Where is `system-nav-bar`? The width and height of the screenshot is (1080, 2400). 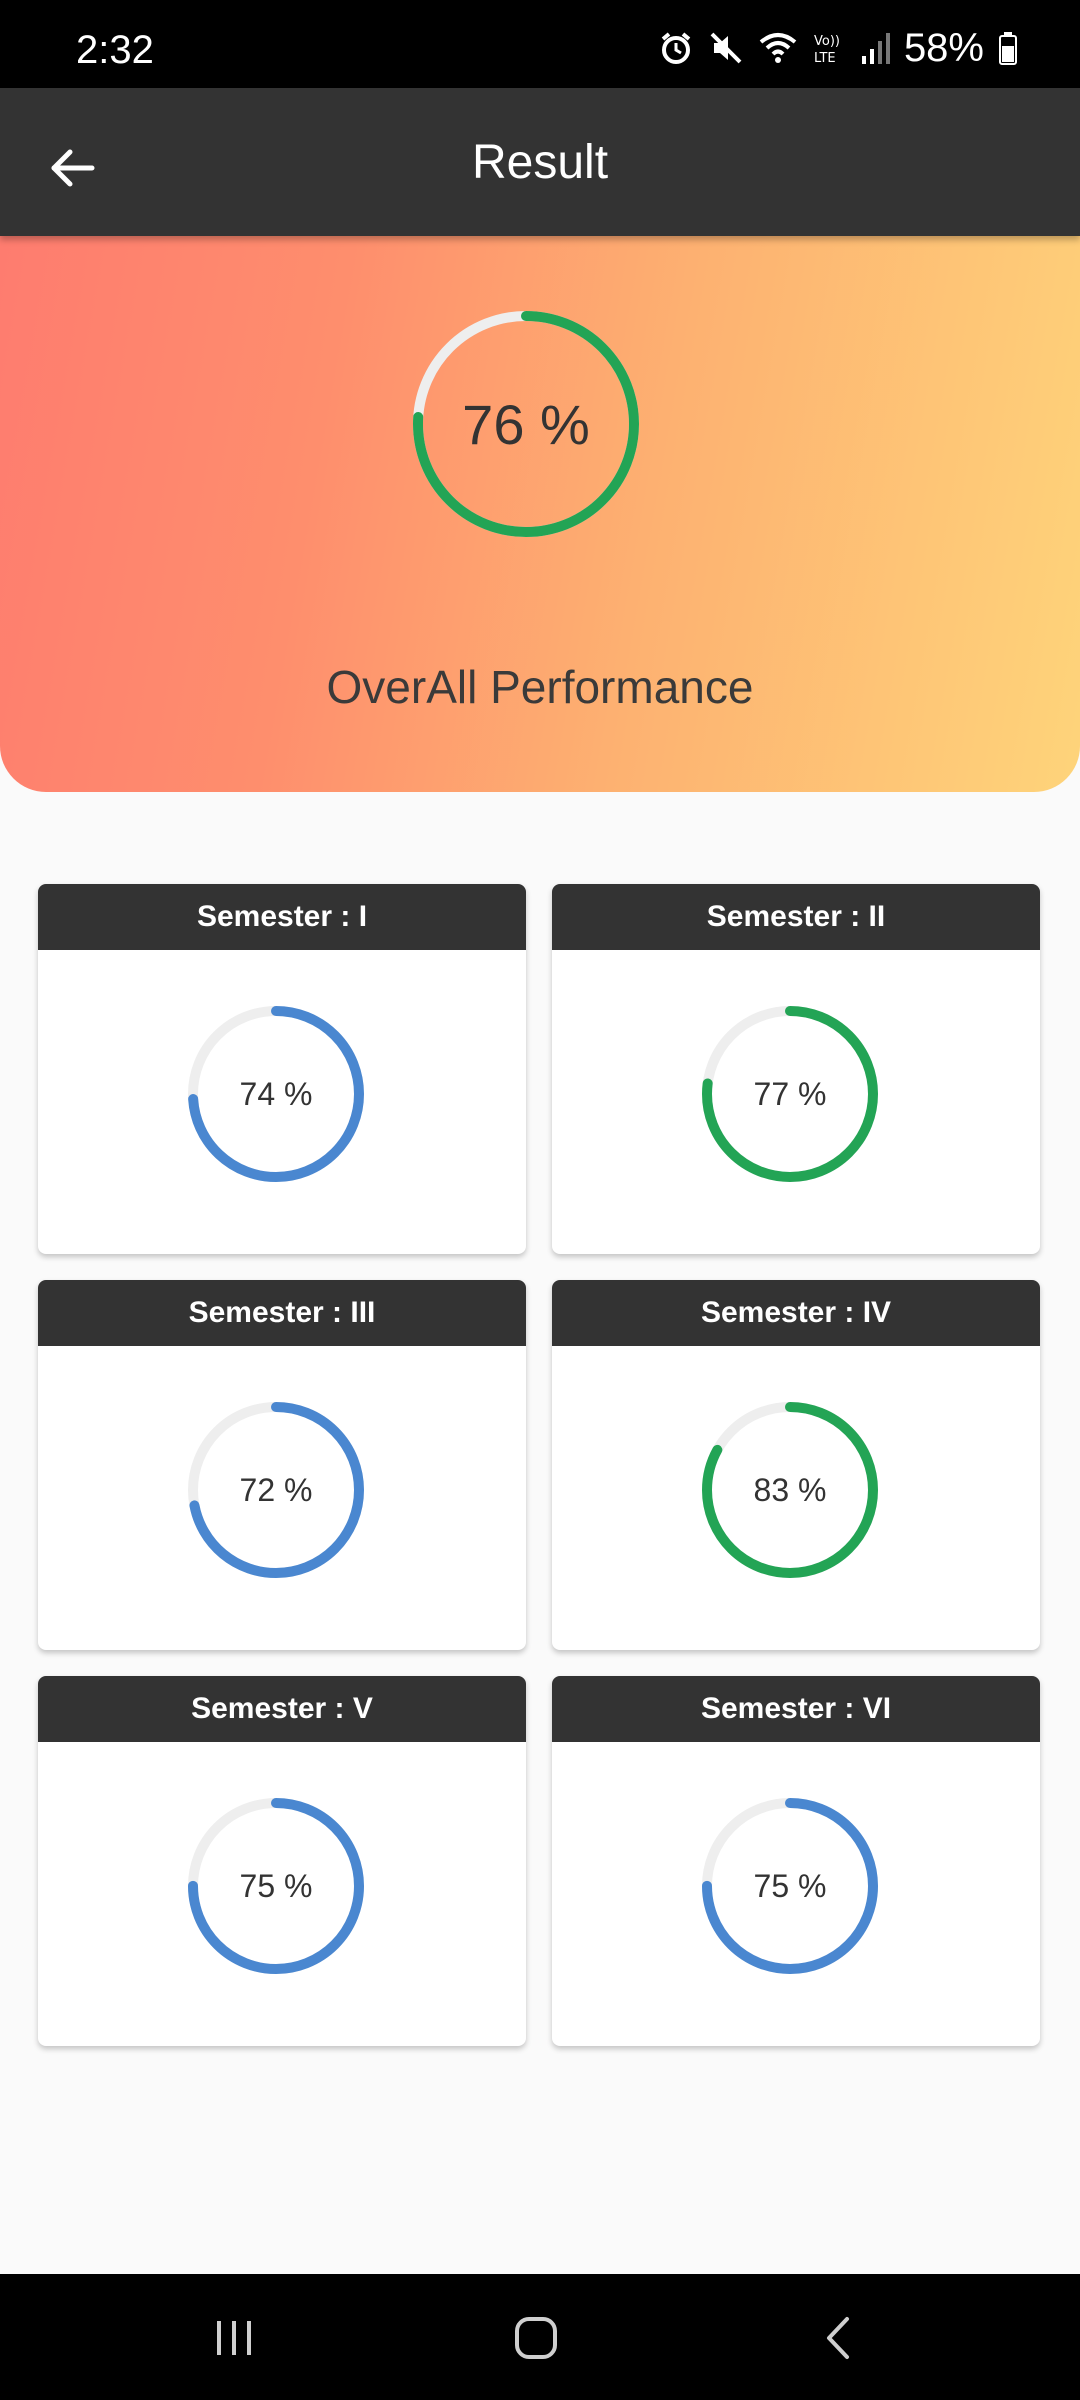
system-nav-bar is located at coordinates (540, 2337).